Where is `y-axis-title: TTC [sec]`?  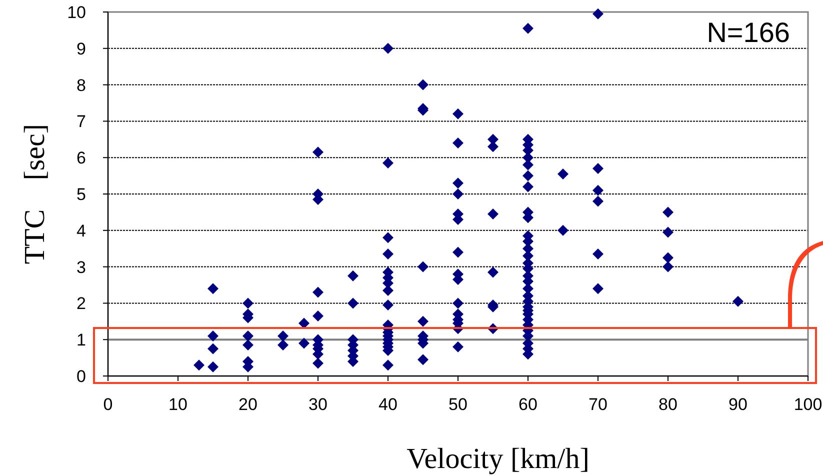
y-axis-title: TTC [sec] is located at coordinates (35, 194).